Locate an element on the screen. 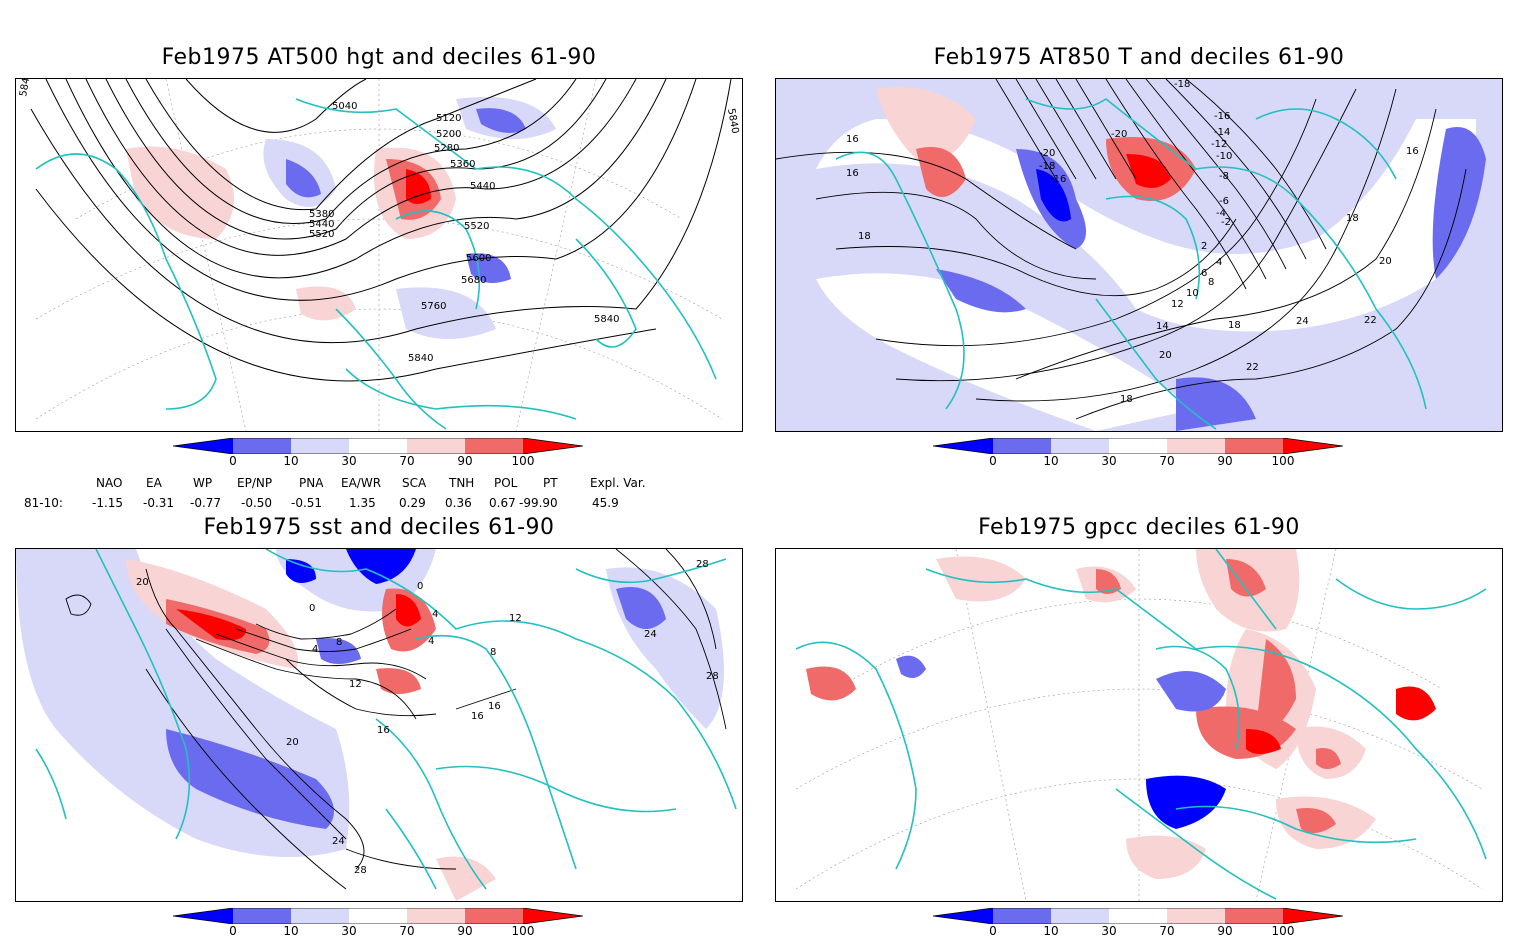 This screenshot has width=1520, height=942. contour-label: 5280 is located at coordinates (446, 148).